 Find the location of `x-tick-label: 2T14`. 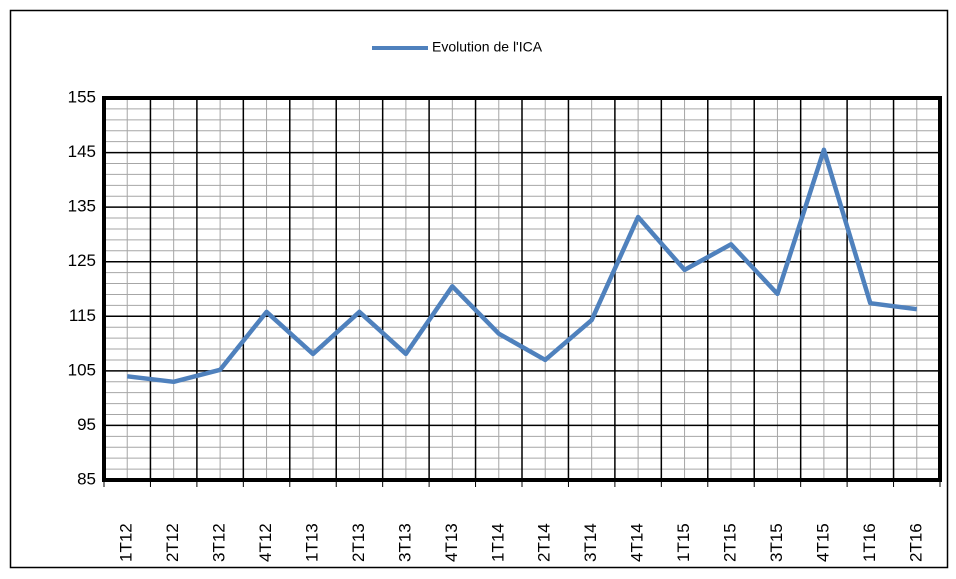

x-tick-label: 2T14 is located at coordinates (544, 542).